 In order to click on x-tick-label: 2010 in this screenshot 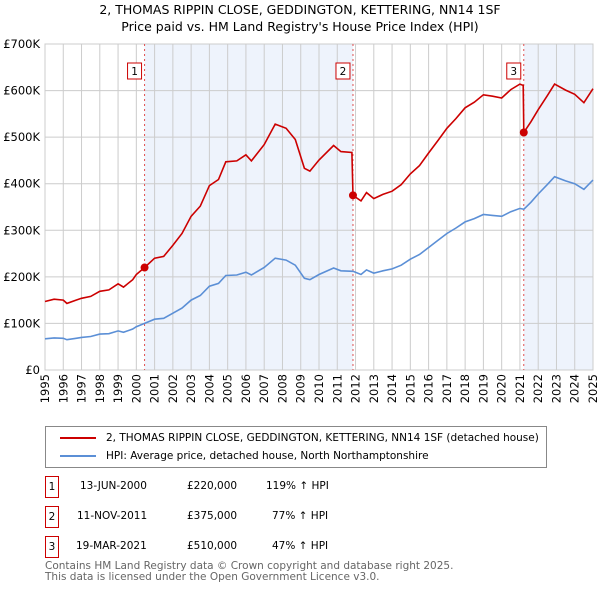, I will do `click(319, 388)`.